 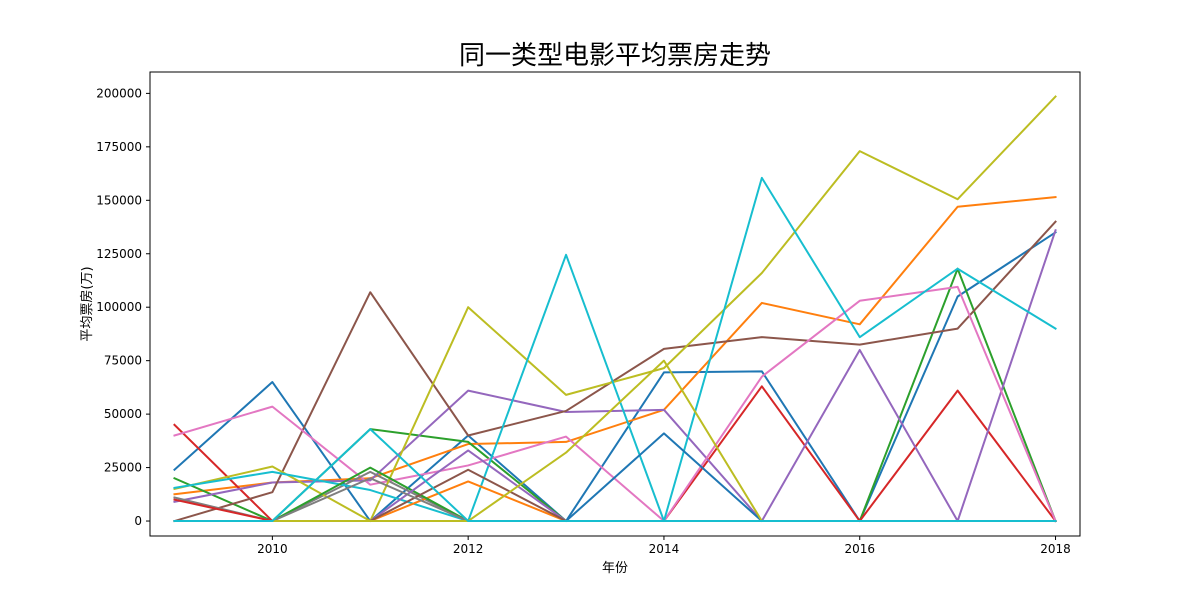 I want to click on y-tick-label-25000: 25000, so click(x=123, y=468).